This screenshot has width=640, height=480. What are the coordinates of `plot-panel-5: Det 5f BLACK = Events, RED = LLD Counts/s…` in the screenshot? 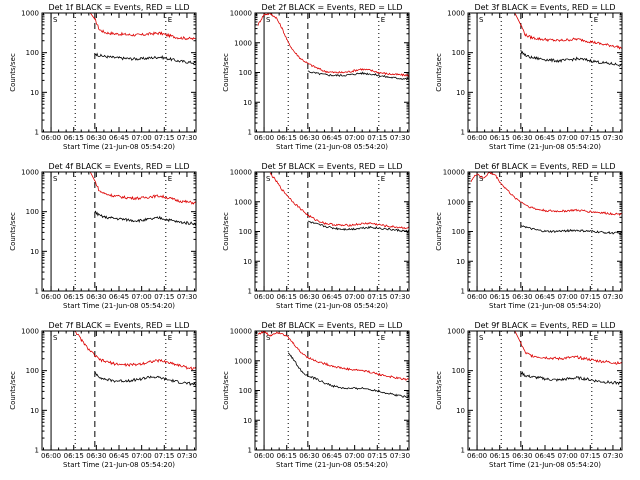 It's located at (316, 236).